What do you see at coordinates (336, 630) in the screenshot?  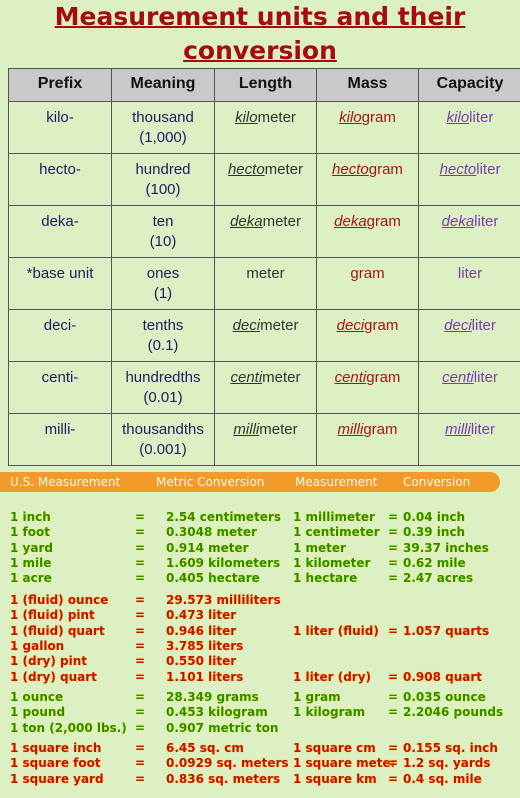 I see `conversion-text: 1 liter (fluid)` at bounding box center [336, 630].